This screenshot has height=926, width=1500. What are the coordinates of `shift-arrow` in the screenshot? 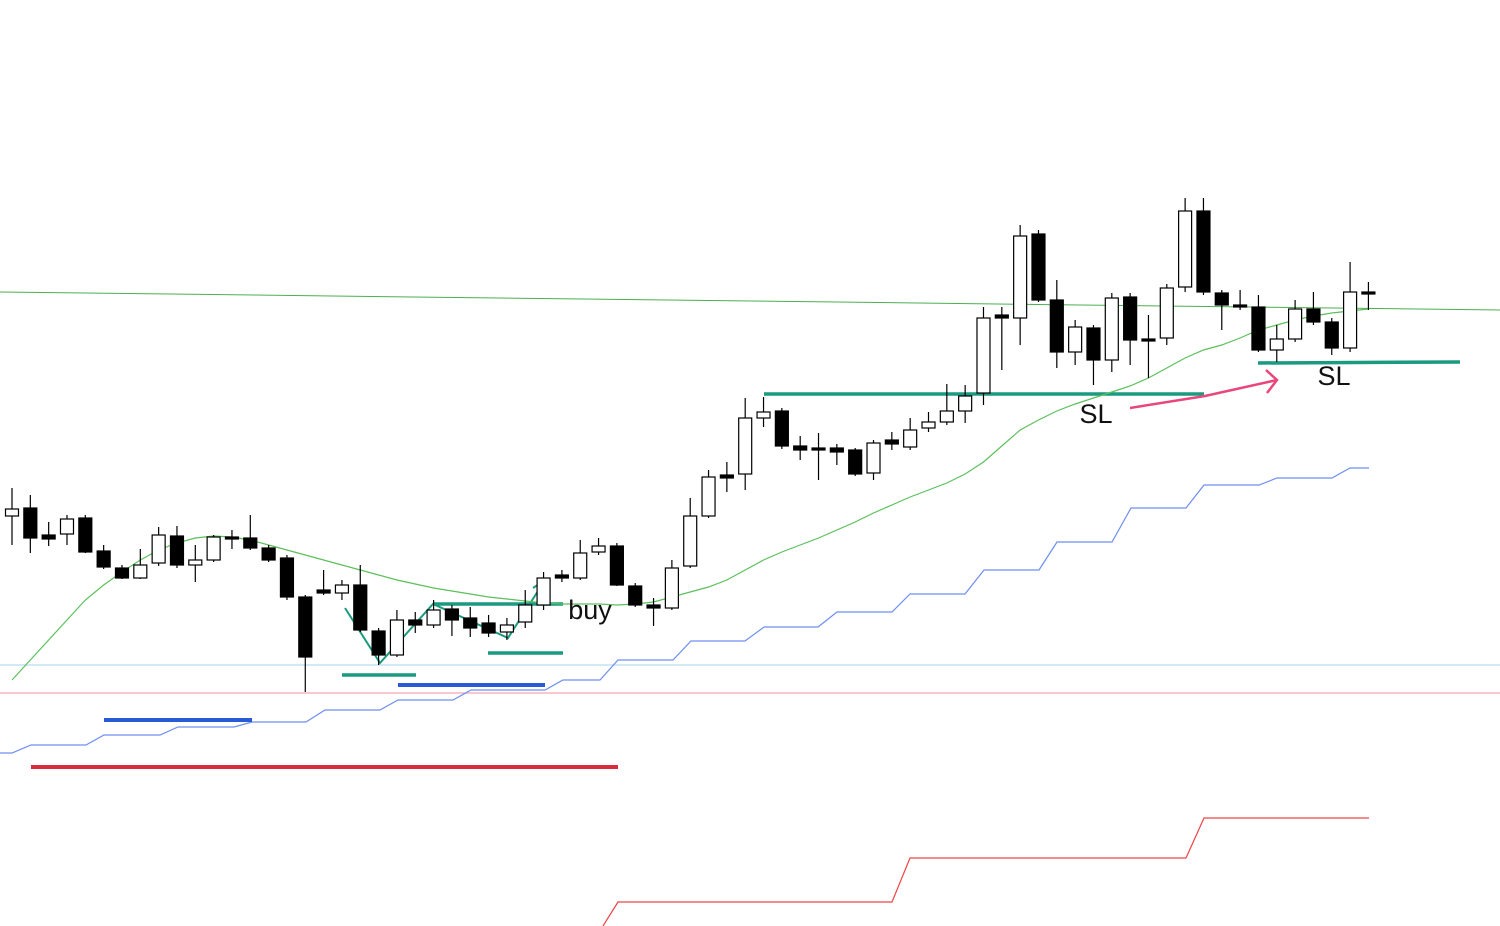 It's located at (1203, 394).